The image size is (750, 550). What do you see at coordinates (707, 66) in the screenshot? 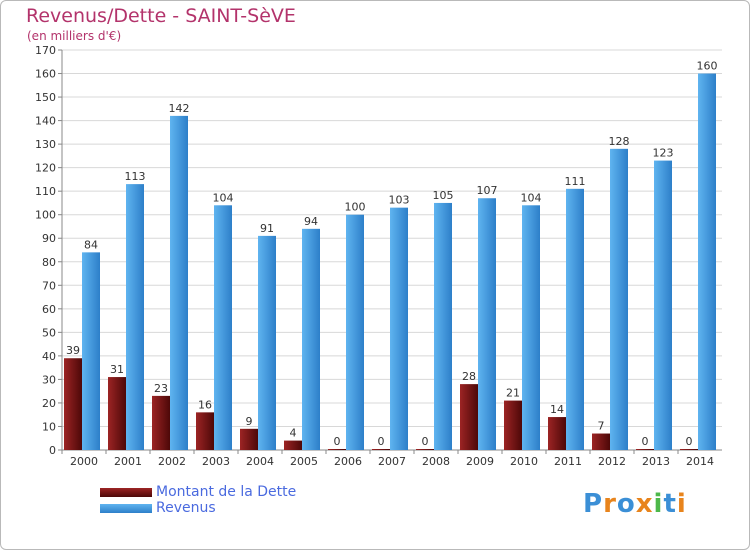
I see `data-label-revenue: 160` at bounding box center [707, 66].